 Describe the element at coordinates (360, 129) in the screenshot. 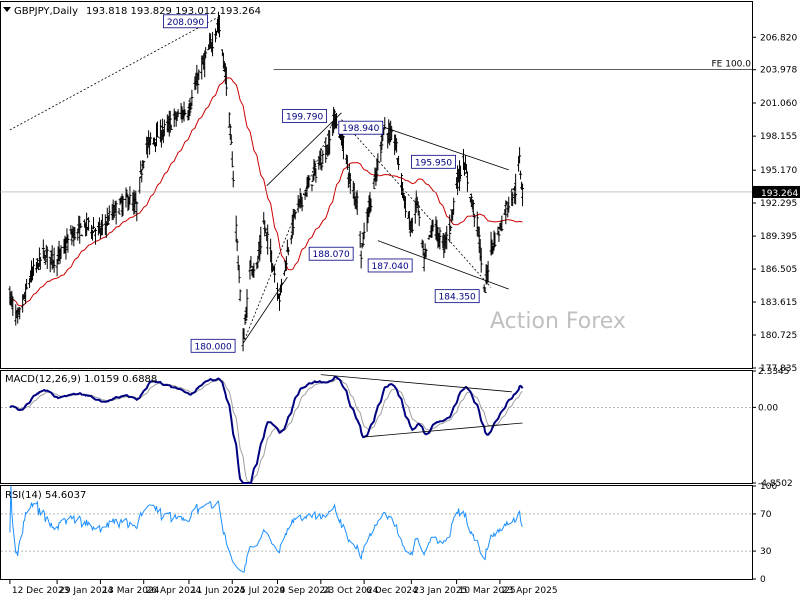

I see `annotation-label: 198.940` at that location.